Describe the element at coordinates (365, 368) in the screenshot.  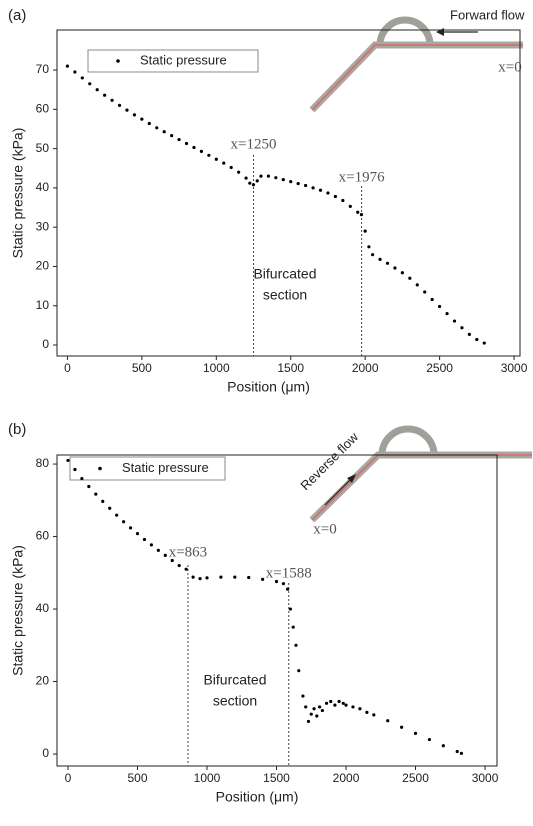
I see `x-tick-label: 2000` at that location.